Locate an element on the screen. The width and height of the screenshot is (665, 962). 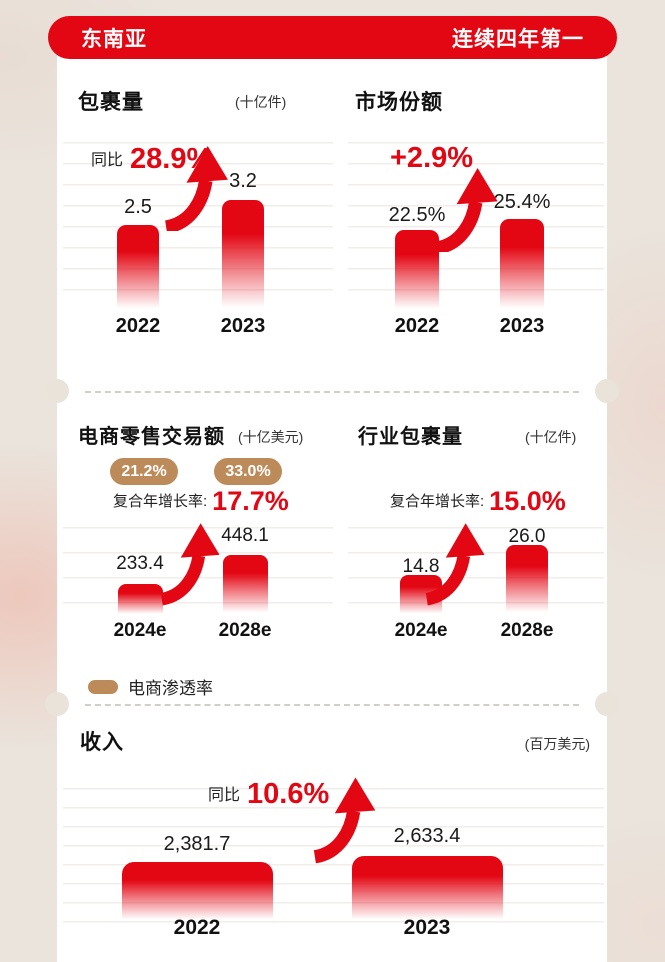
legend-label: 电商渗透率 is located at coordinates (170, 688).